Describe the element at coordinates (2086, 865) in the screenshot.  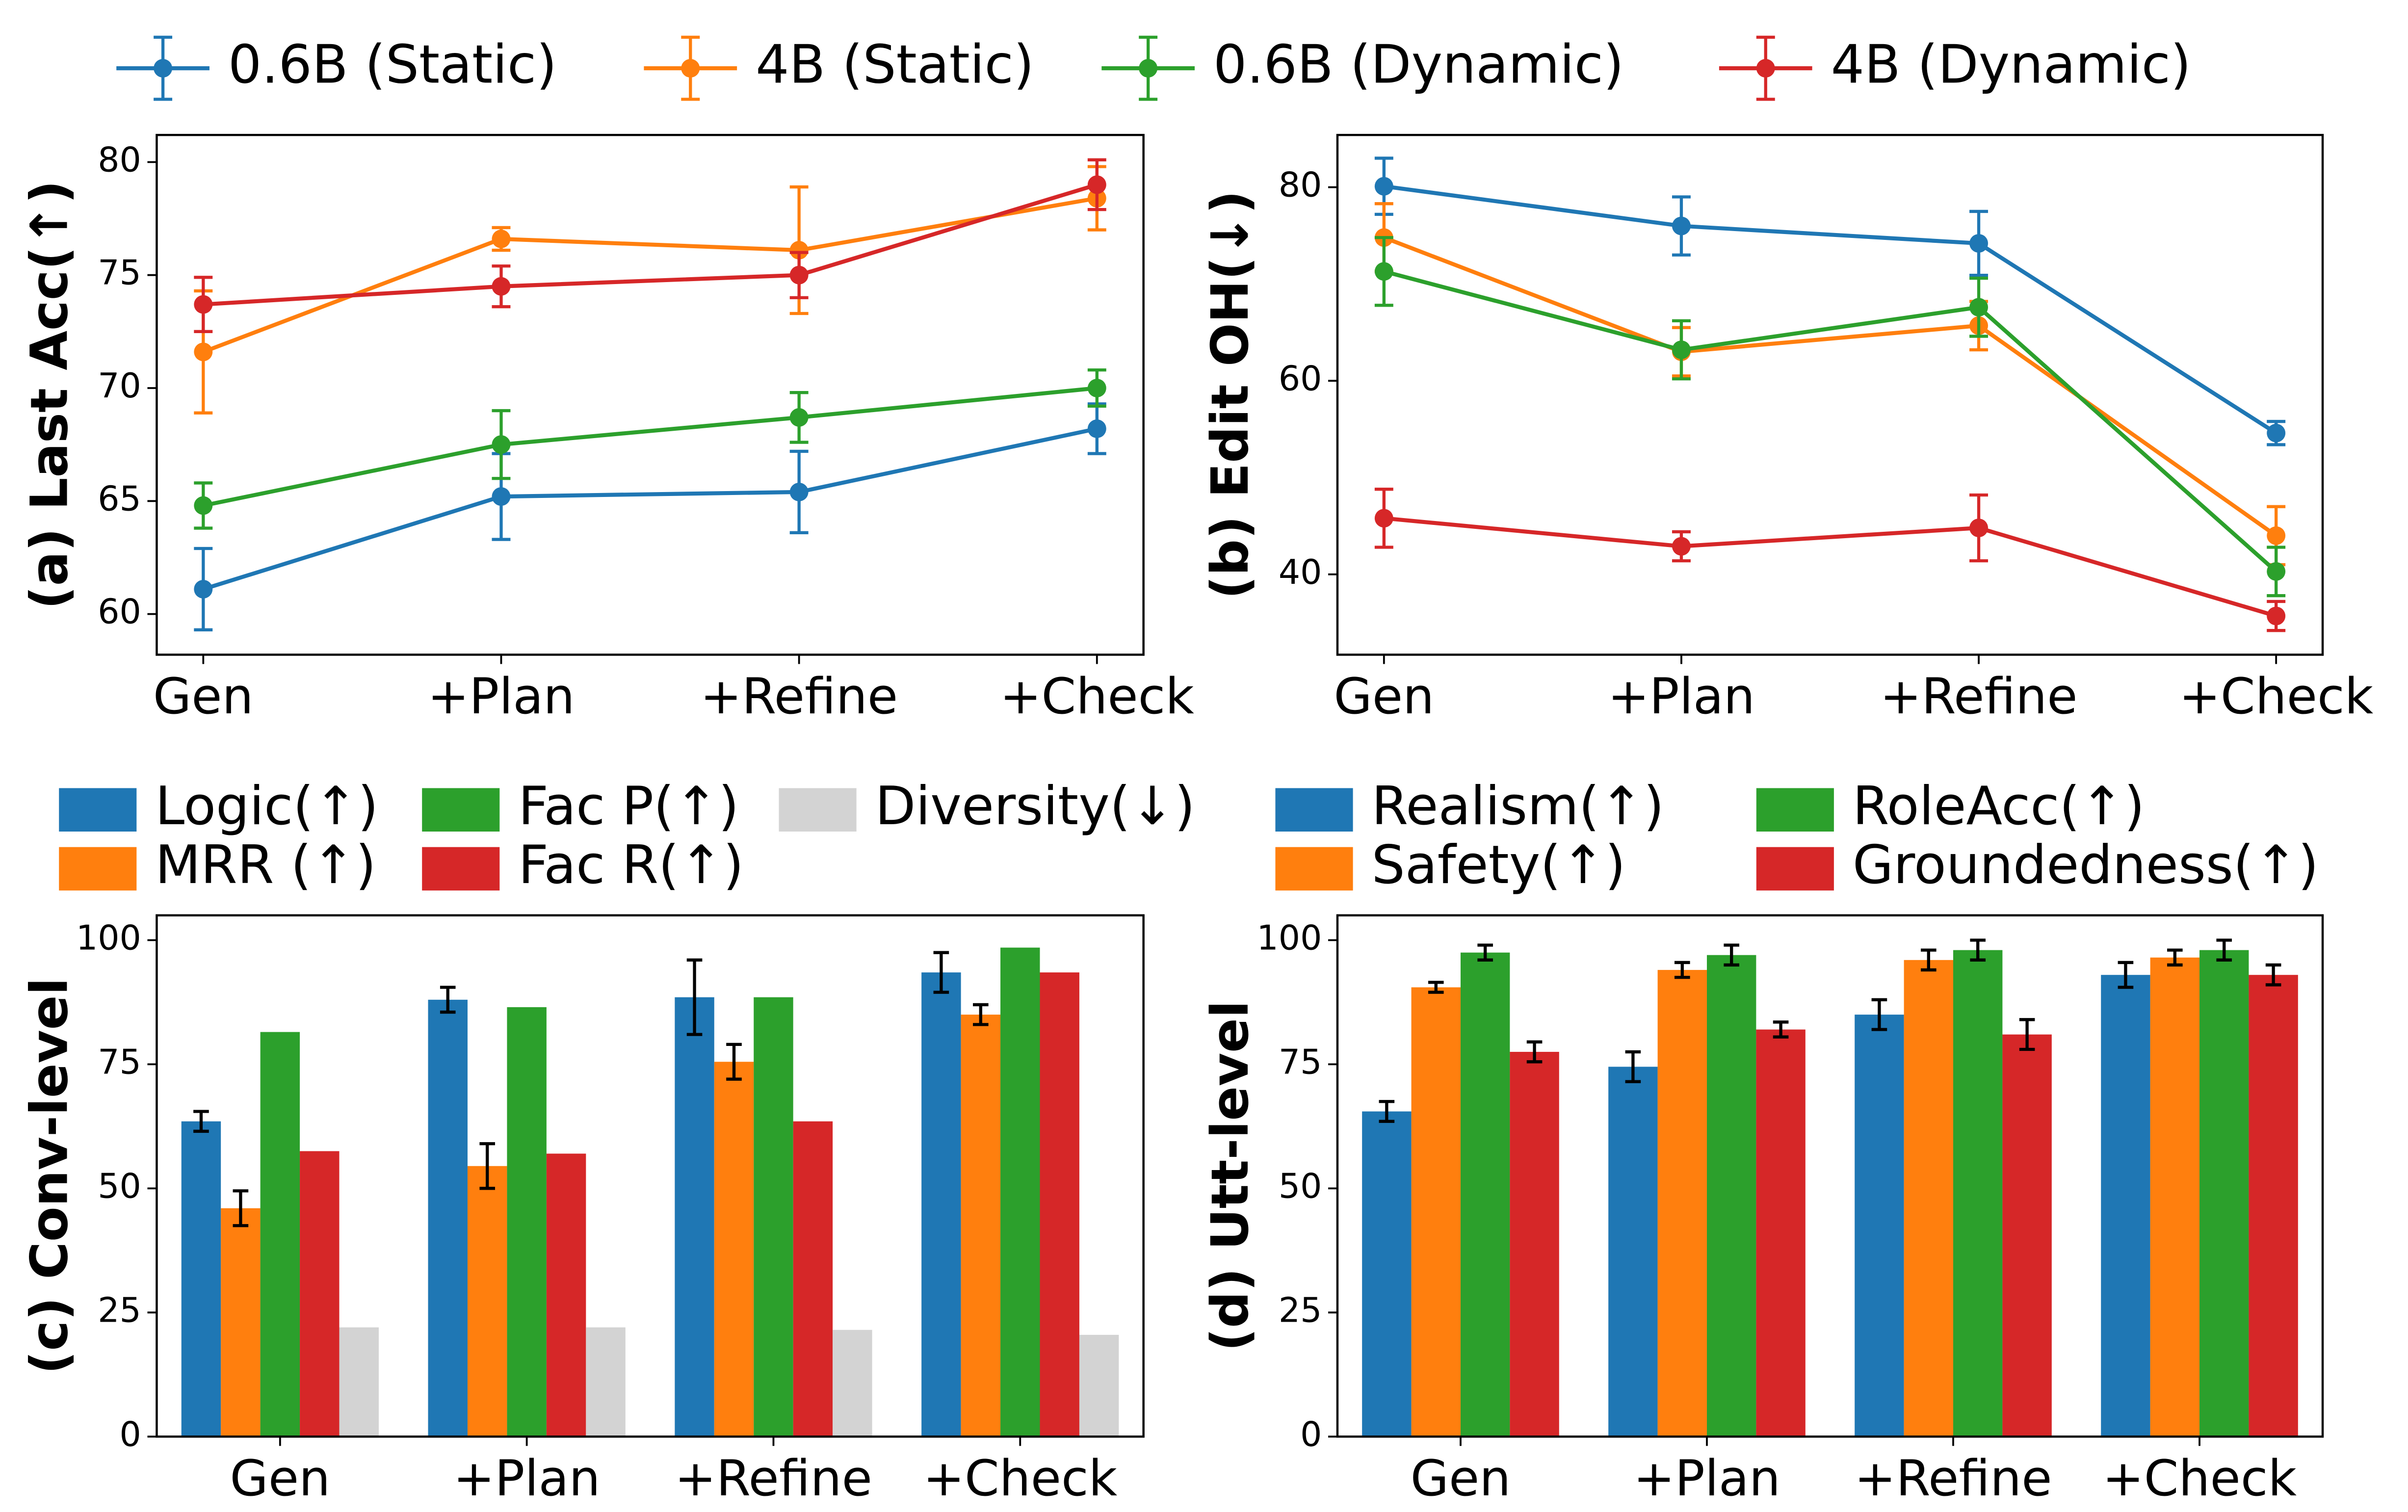
I see `legend-label: Groundedness(↑)` at that location.